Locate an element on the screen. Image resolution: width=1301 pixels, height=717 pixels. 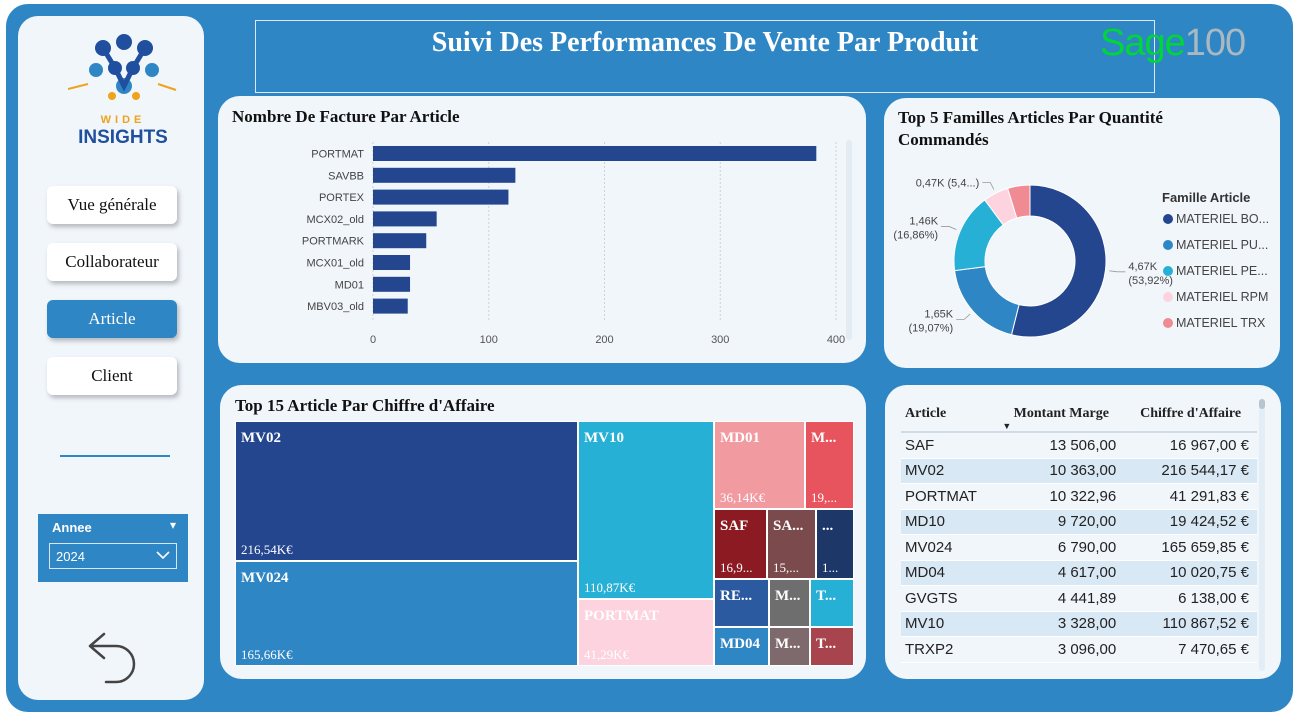
cell-article: GVGTS is located at coordinates (950, 598).